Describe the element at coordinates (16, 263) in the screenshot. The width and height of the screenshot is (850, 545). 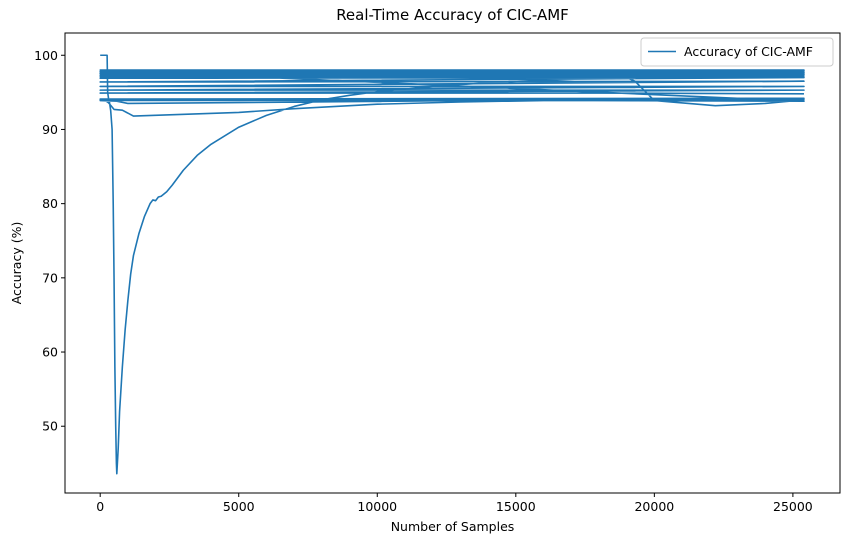
I see `y-axis-title: Accuracy (%)` at that location.